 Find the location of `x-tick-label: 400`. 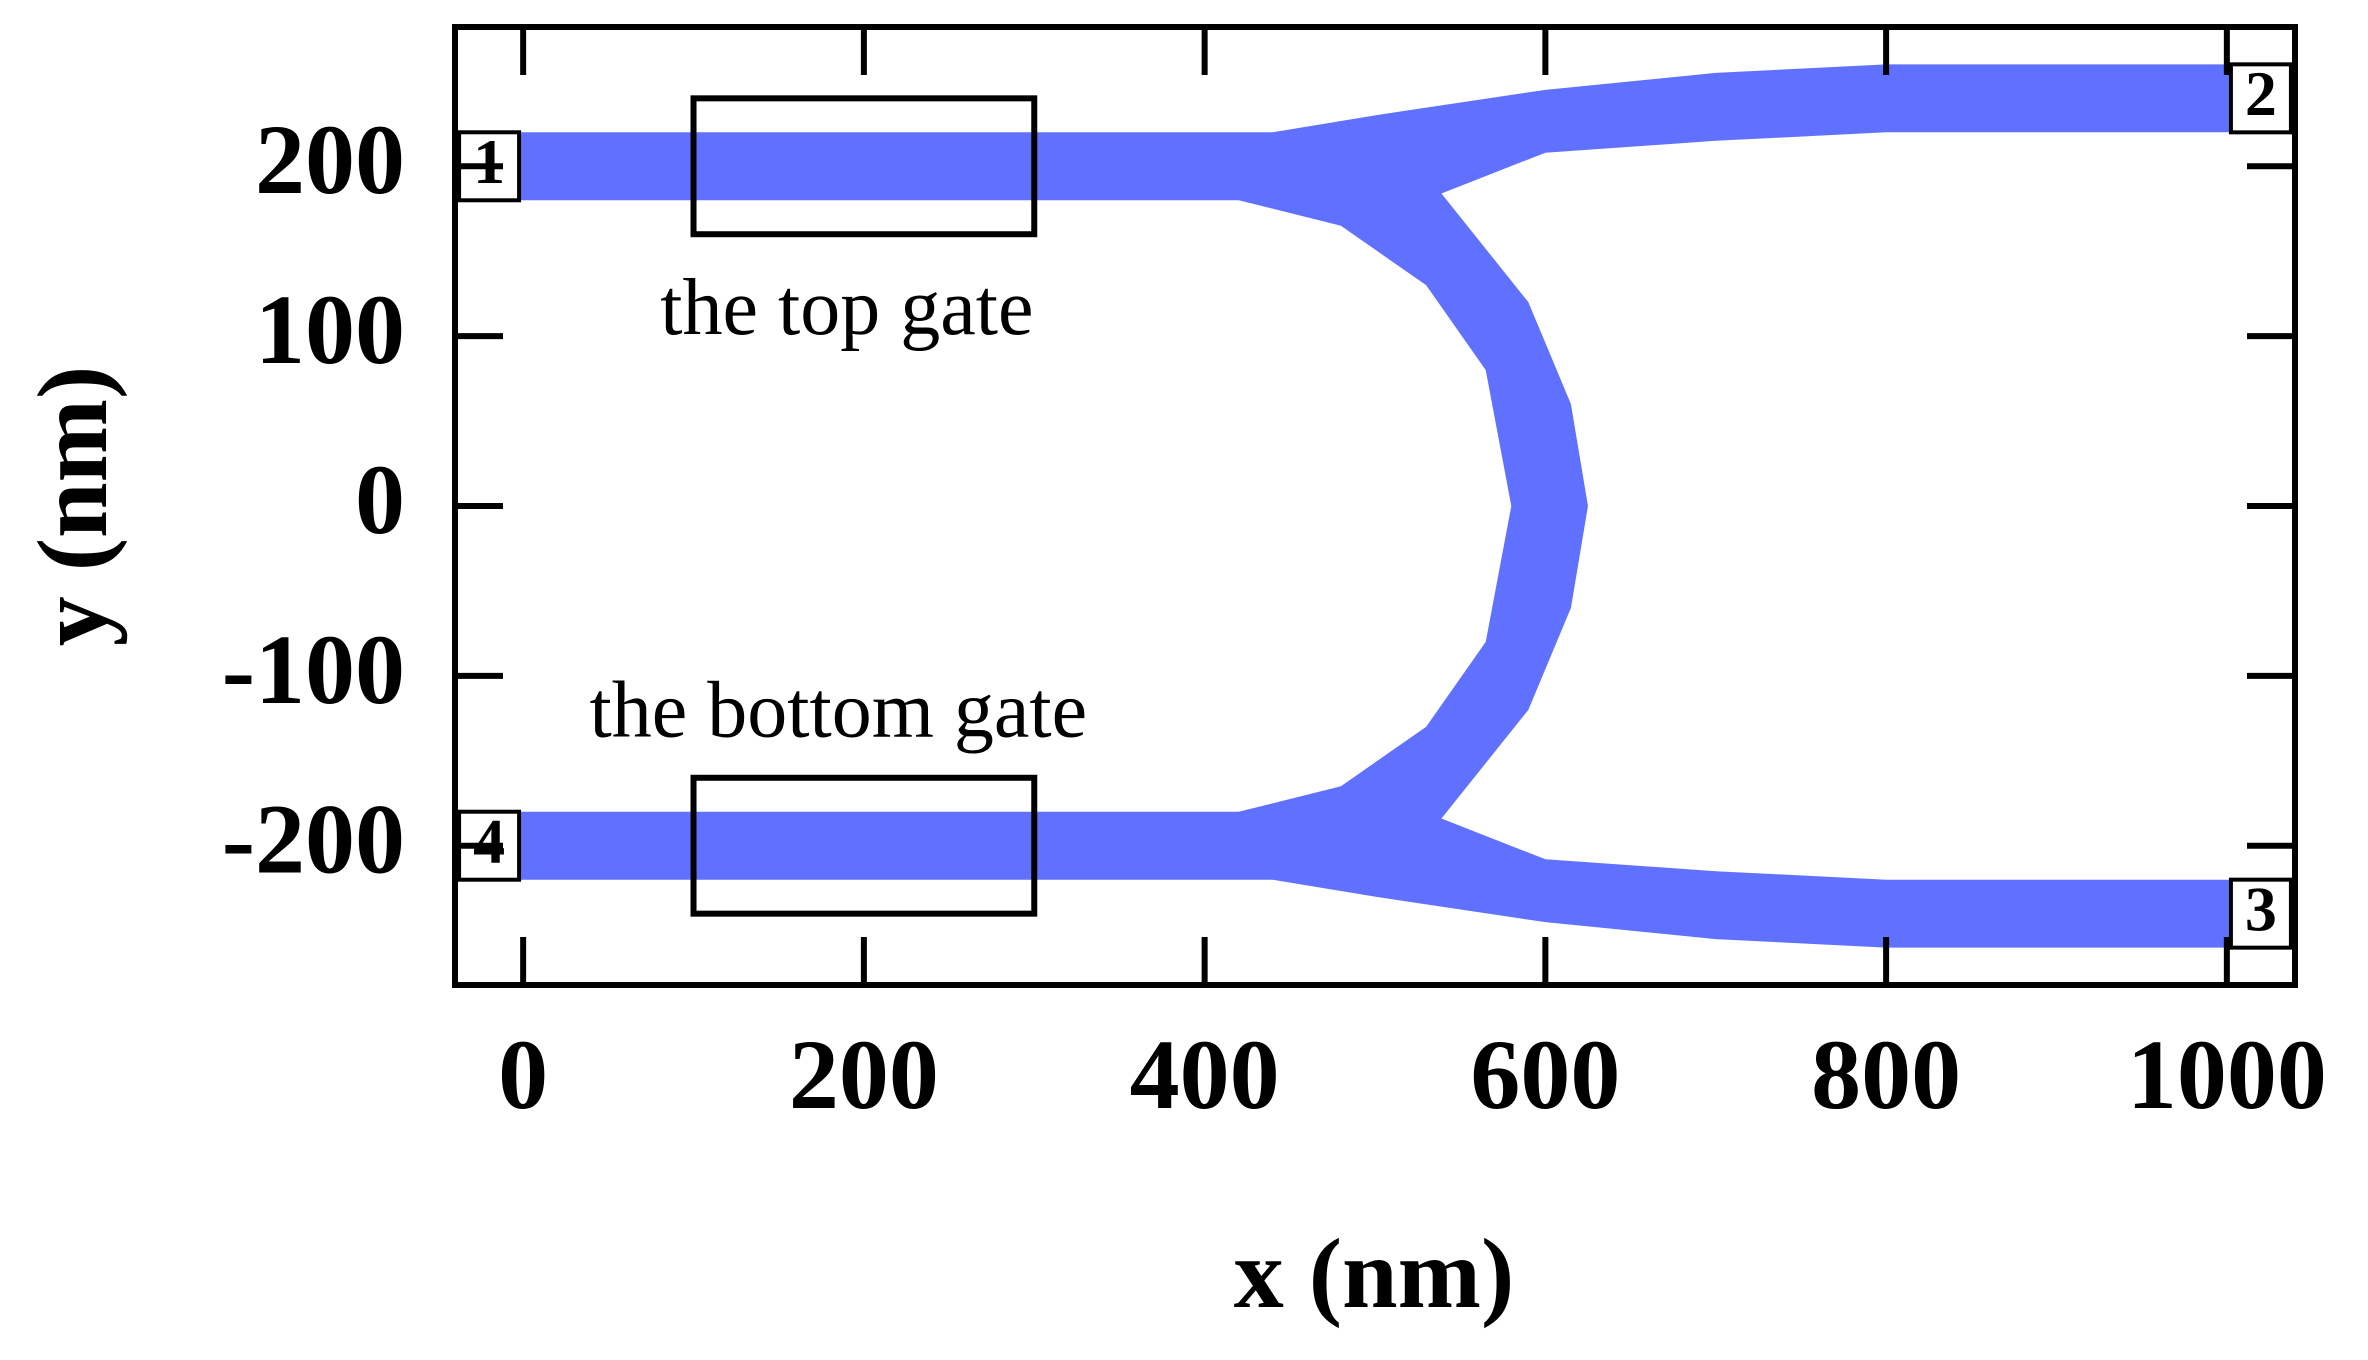

x-tick-label: 400 is located at coordinates (1205, 1074).